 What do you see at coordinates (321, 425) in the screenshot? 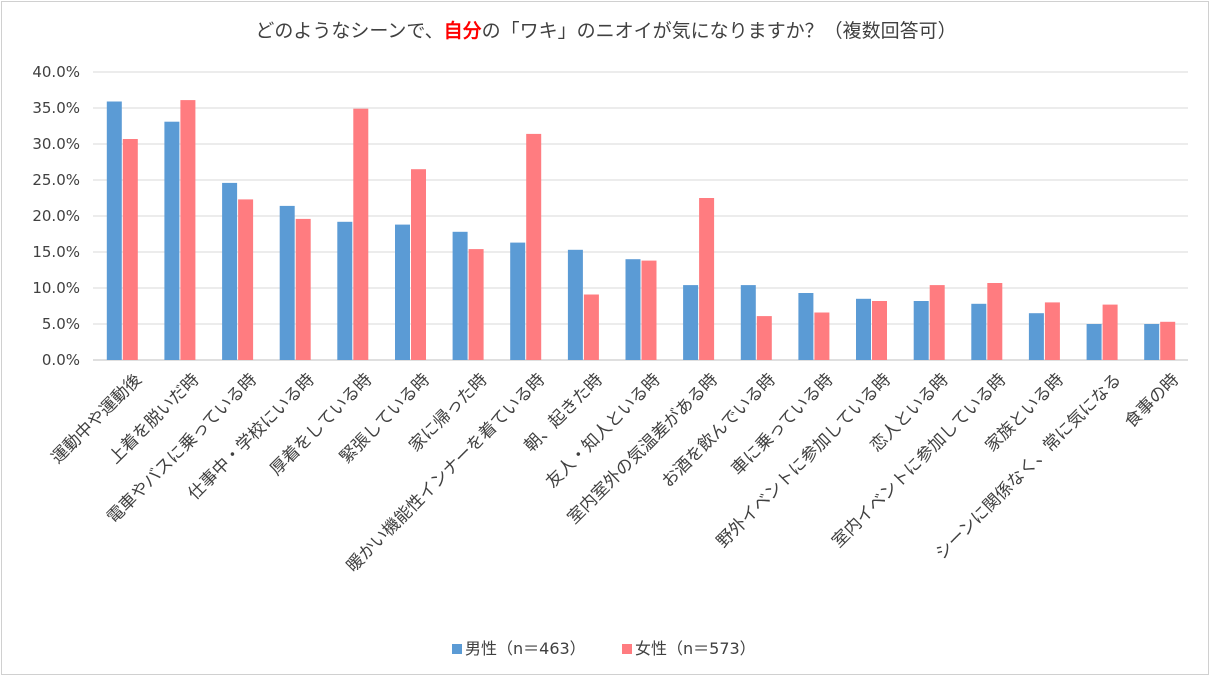
I see `x-category-label: 厚着をしている時` at bounding box center [321, 425].